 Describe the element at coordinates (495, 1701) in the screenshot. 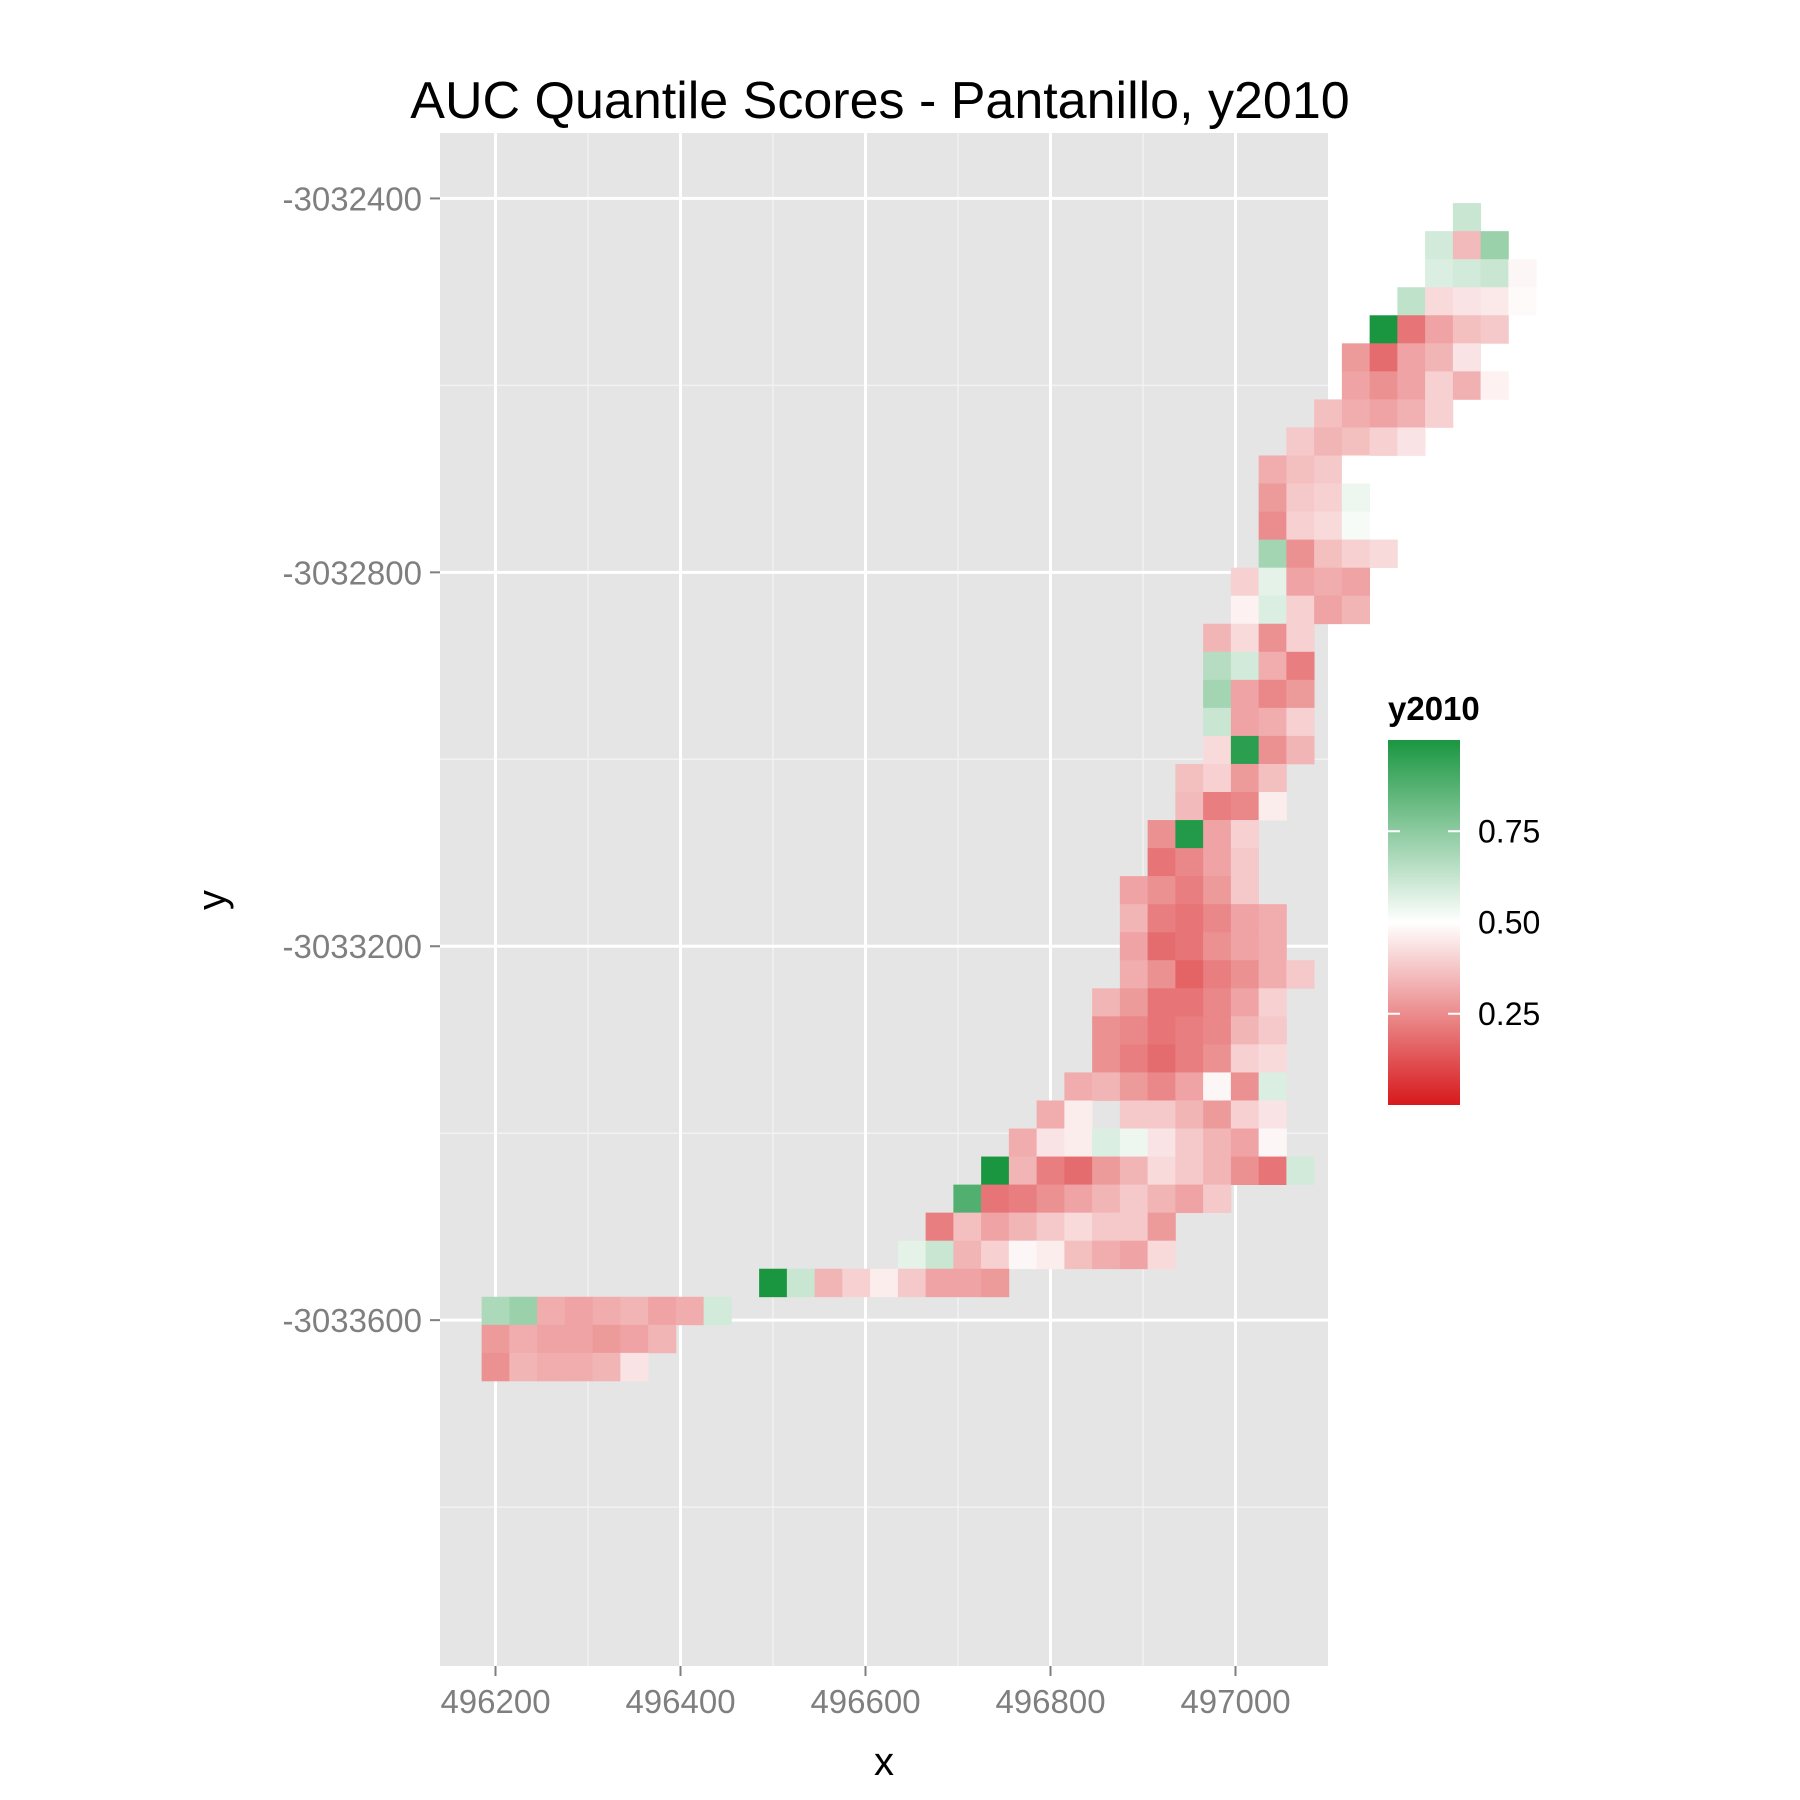

I see `x-tick-label: 496200` at that location.